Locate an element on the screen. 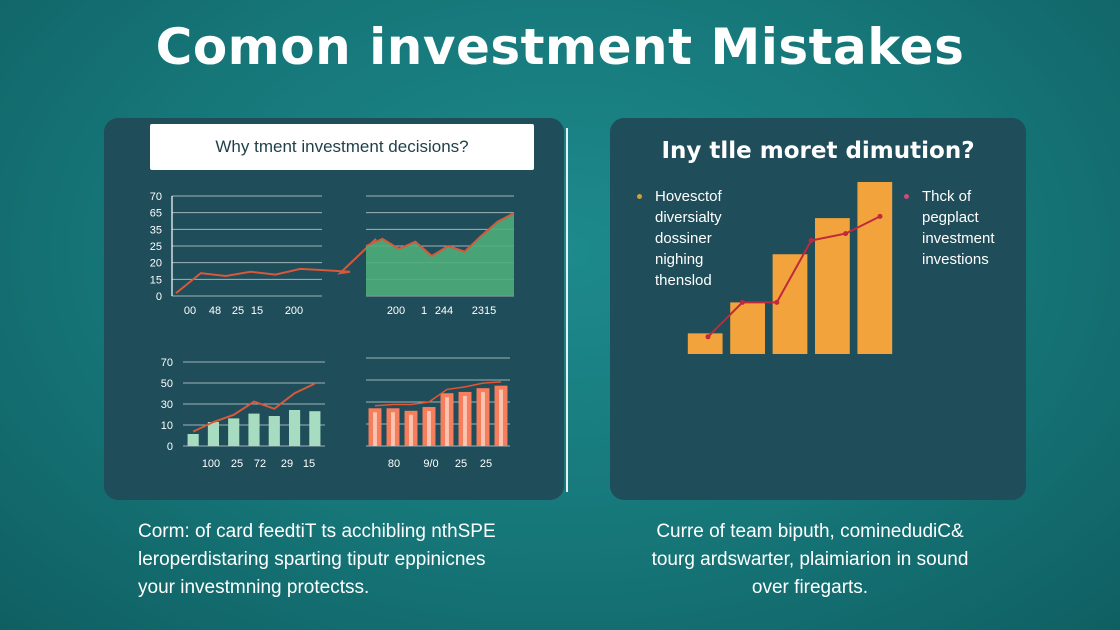 The width and height of the screenshot is (1120, 630). x-tick-label: 48 is located at coordinates (215, 311).